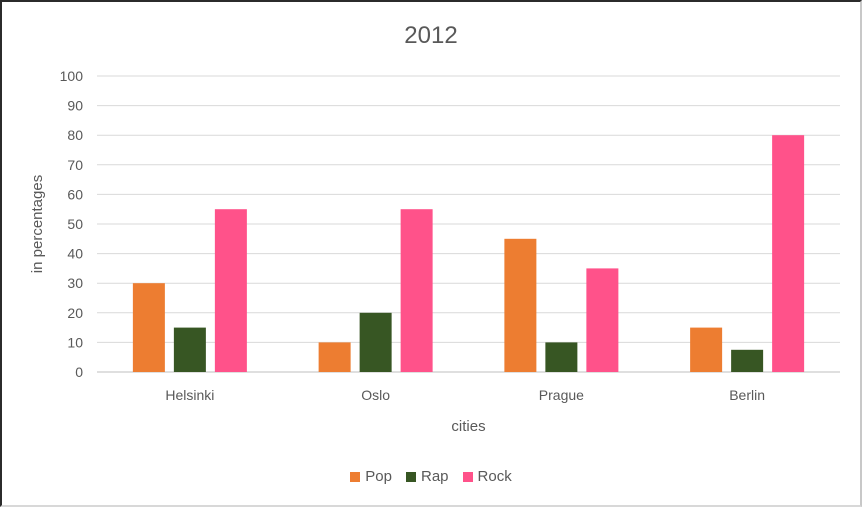  I want to click on y-tick-label: 20, so click(75, 313).